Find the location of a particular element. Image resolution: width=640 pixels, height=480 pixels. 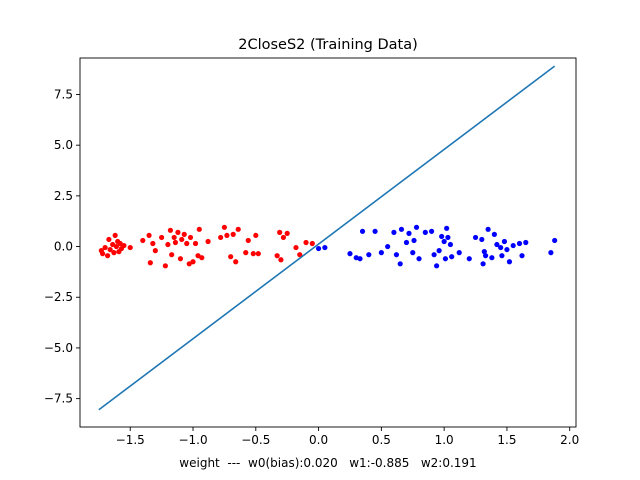

y-tick-label: 0.0 is located at coordinates (63, 247).